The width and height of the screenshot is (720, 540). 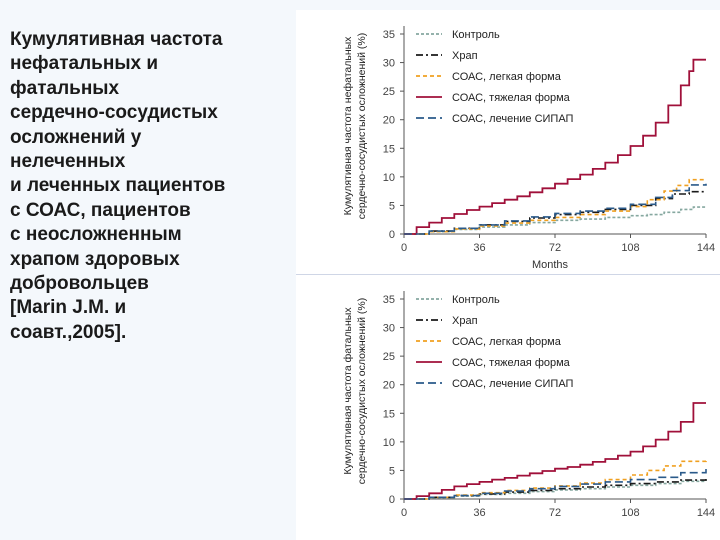 What do you see at coordinates (68, 162) in the screenshot?
I see `caption-line: нелеченных` at bounding box center [68, 162].